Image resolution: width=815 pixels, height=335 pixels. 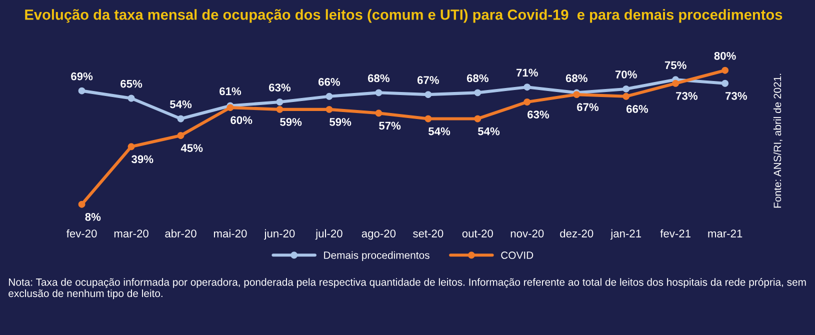 I want to click on x-tick-label: dez-20, so click(x=577, y=233).